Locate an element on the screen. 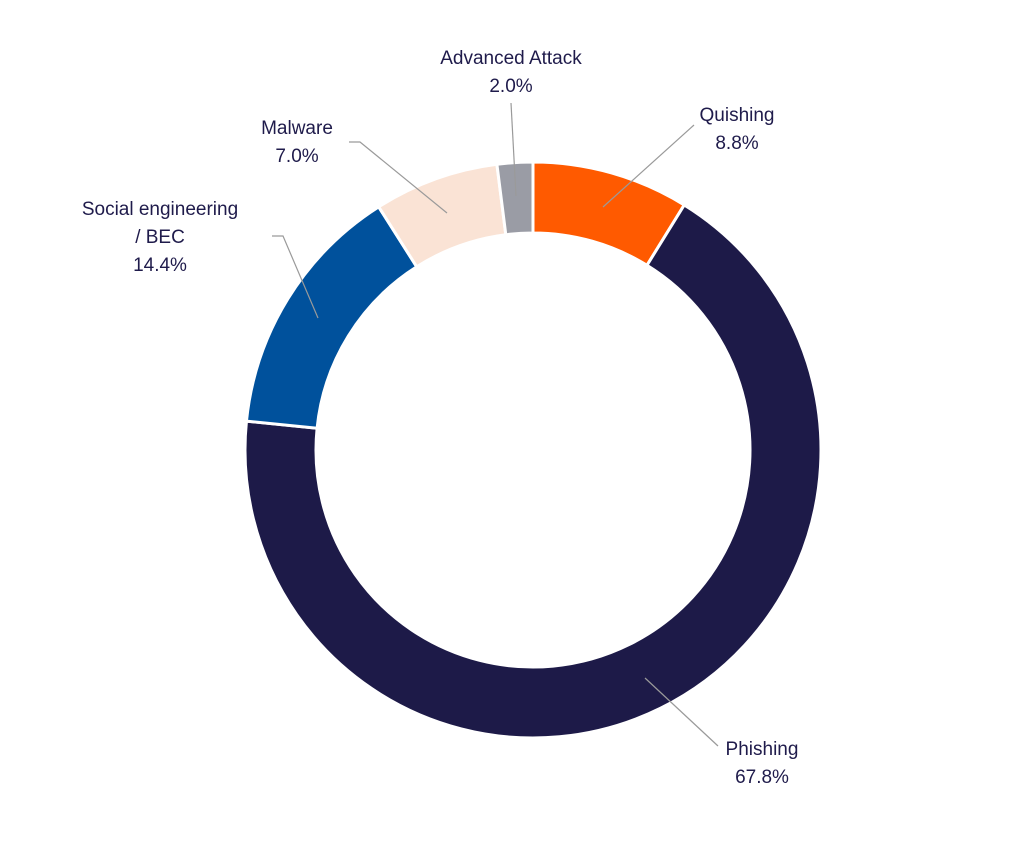 This screenshot has height=864, width=1024. leader-line-malware is located at coordinates (398, 177).